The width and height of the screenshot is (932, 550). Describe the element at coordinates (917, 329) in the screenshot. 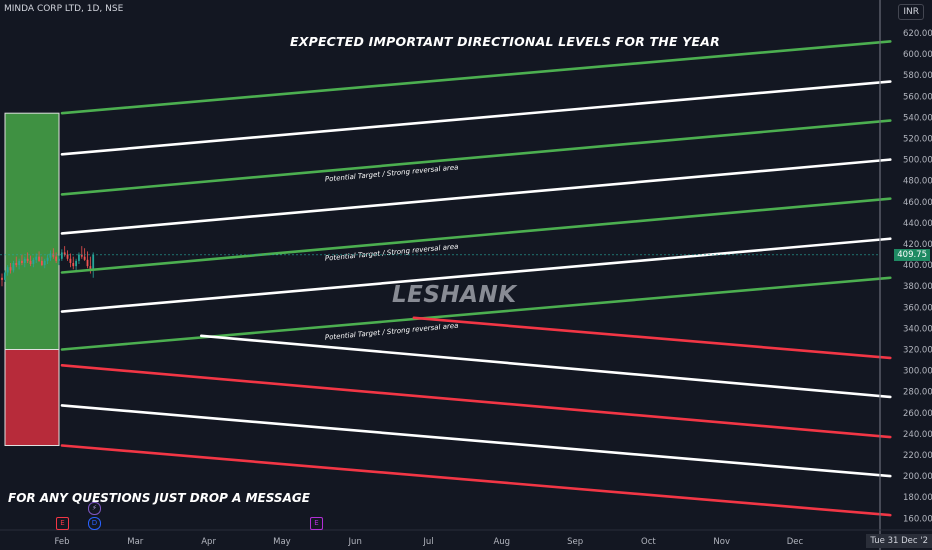

I see `y-tick-label: 340.00` at that location.